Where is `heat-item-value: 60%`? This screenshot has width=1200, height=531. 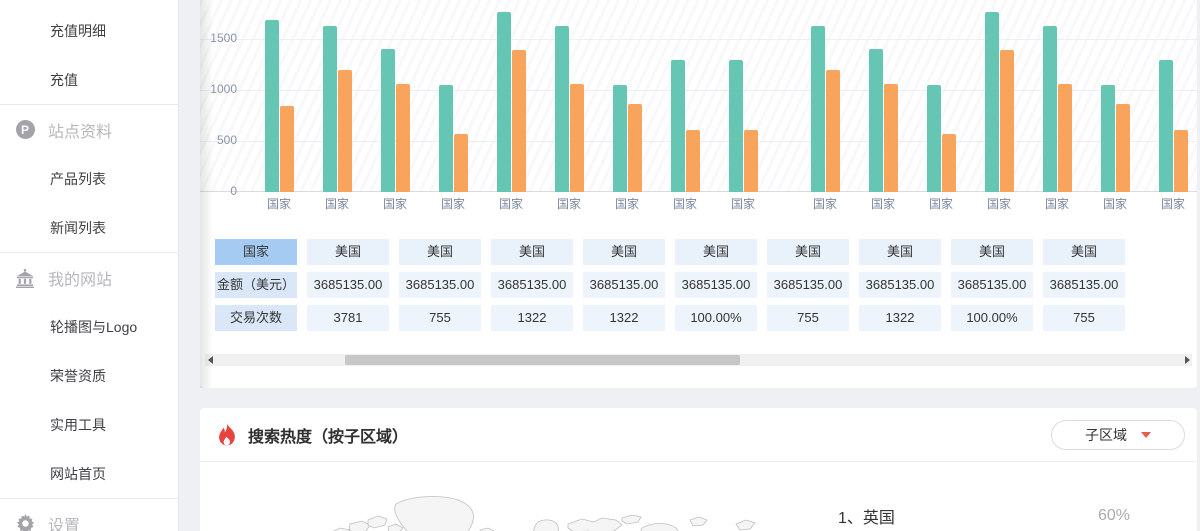 heat-item-value: 60% is located at coordinates (1113, 515).